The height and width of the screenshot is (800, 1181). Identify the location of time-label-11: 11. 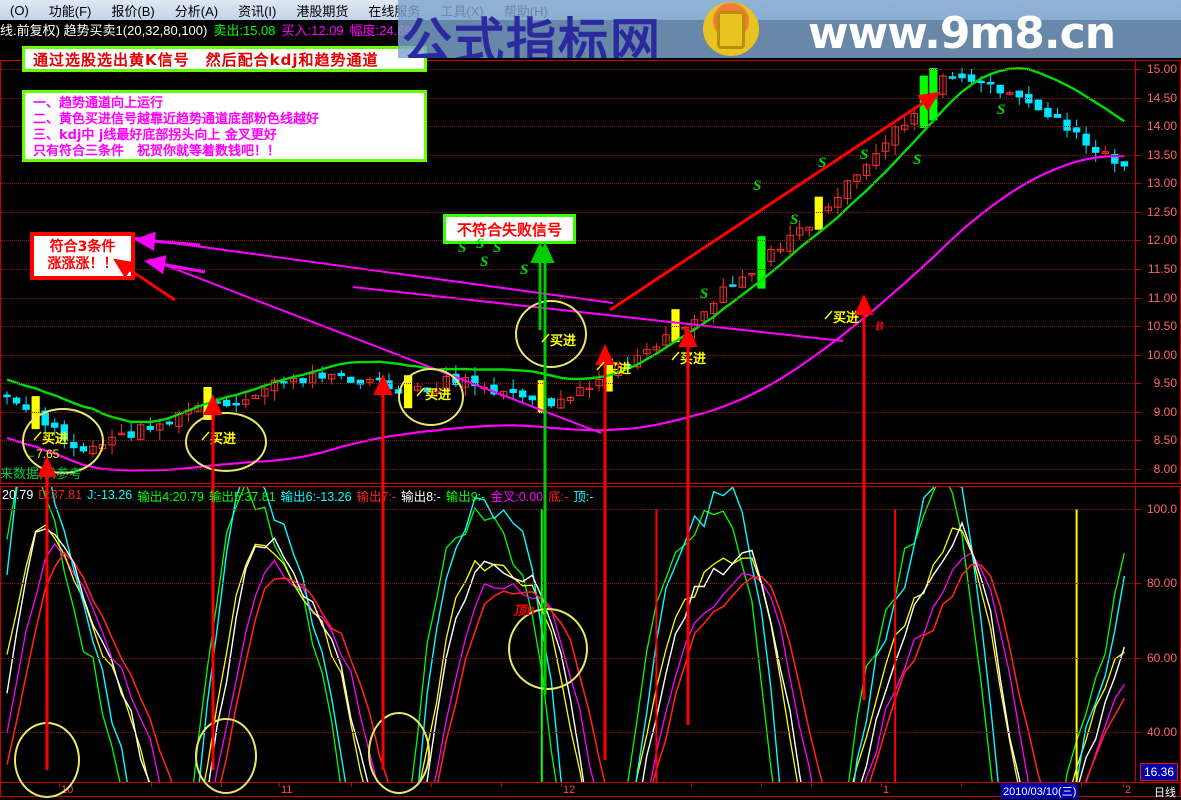
(287, 790).